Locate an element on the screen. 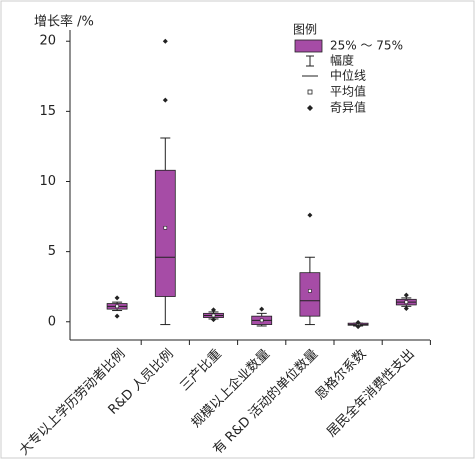 This screenshot has height=459, width=475. legend-label: 幅度 is located at coordinates (342, 60).